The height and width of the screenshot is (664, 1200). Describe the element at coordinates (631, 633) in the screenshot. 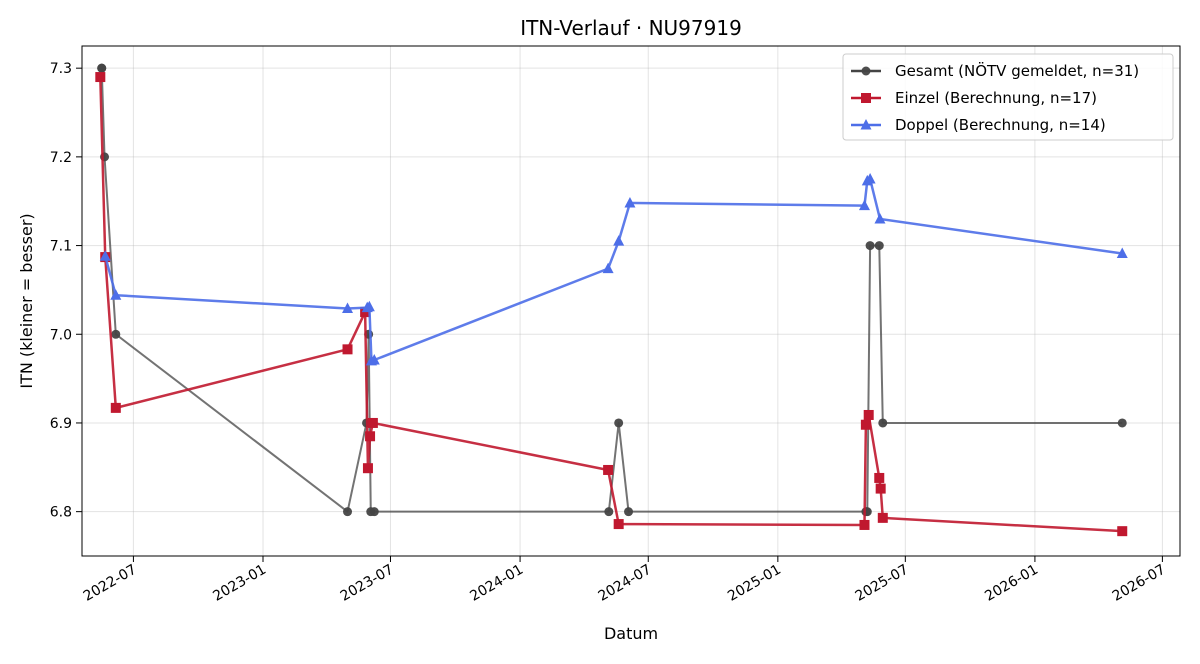

I see `x-axis-label: Datum` at that location.